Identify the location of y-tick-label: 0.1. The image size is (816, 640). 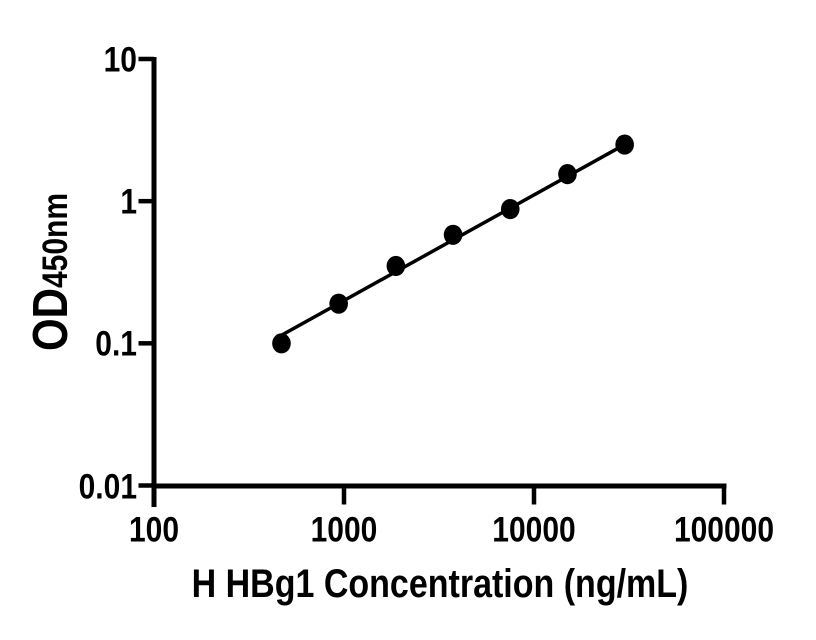
(116, 345).